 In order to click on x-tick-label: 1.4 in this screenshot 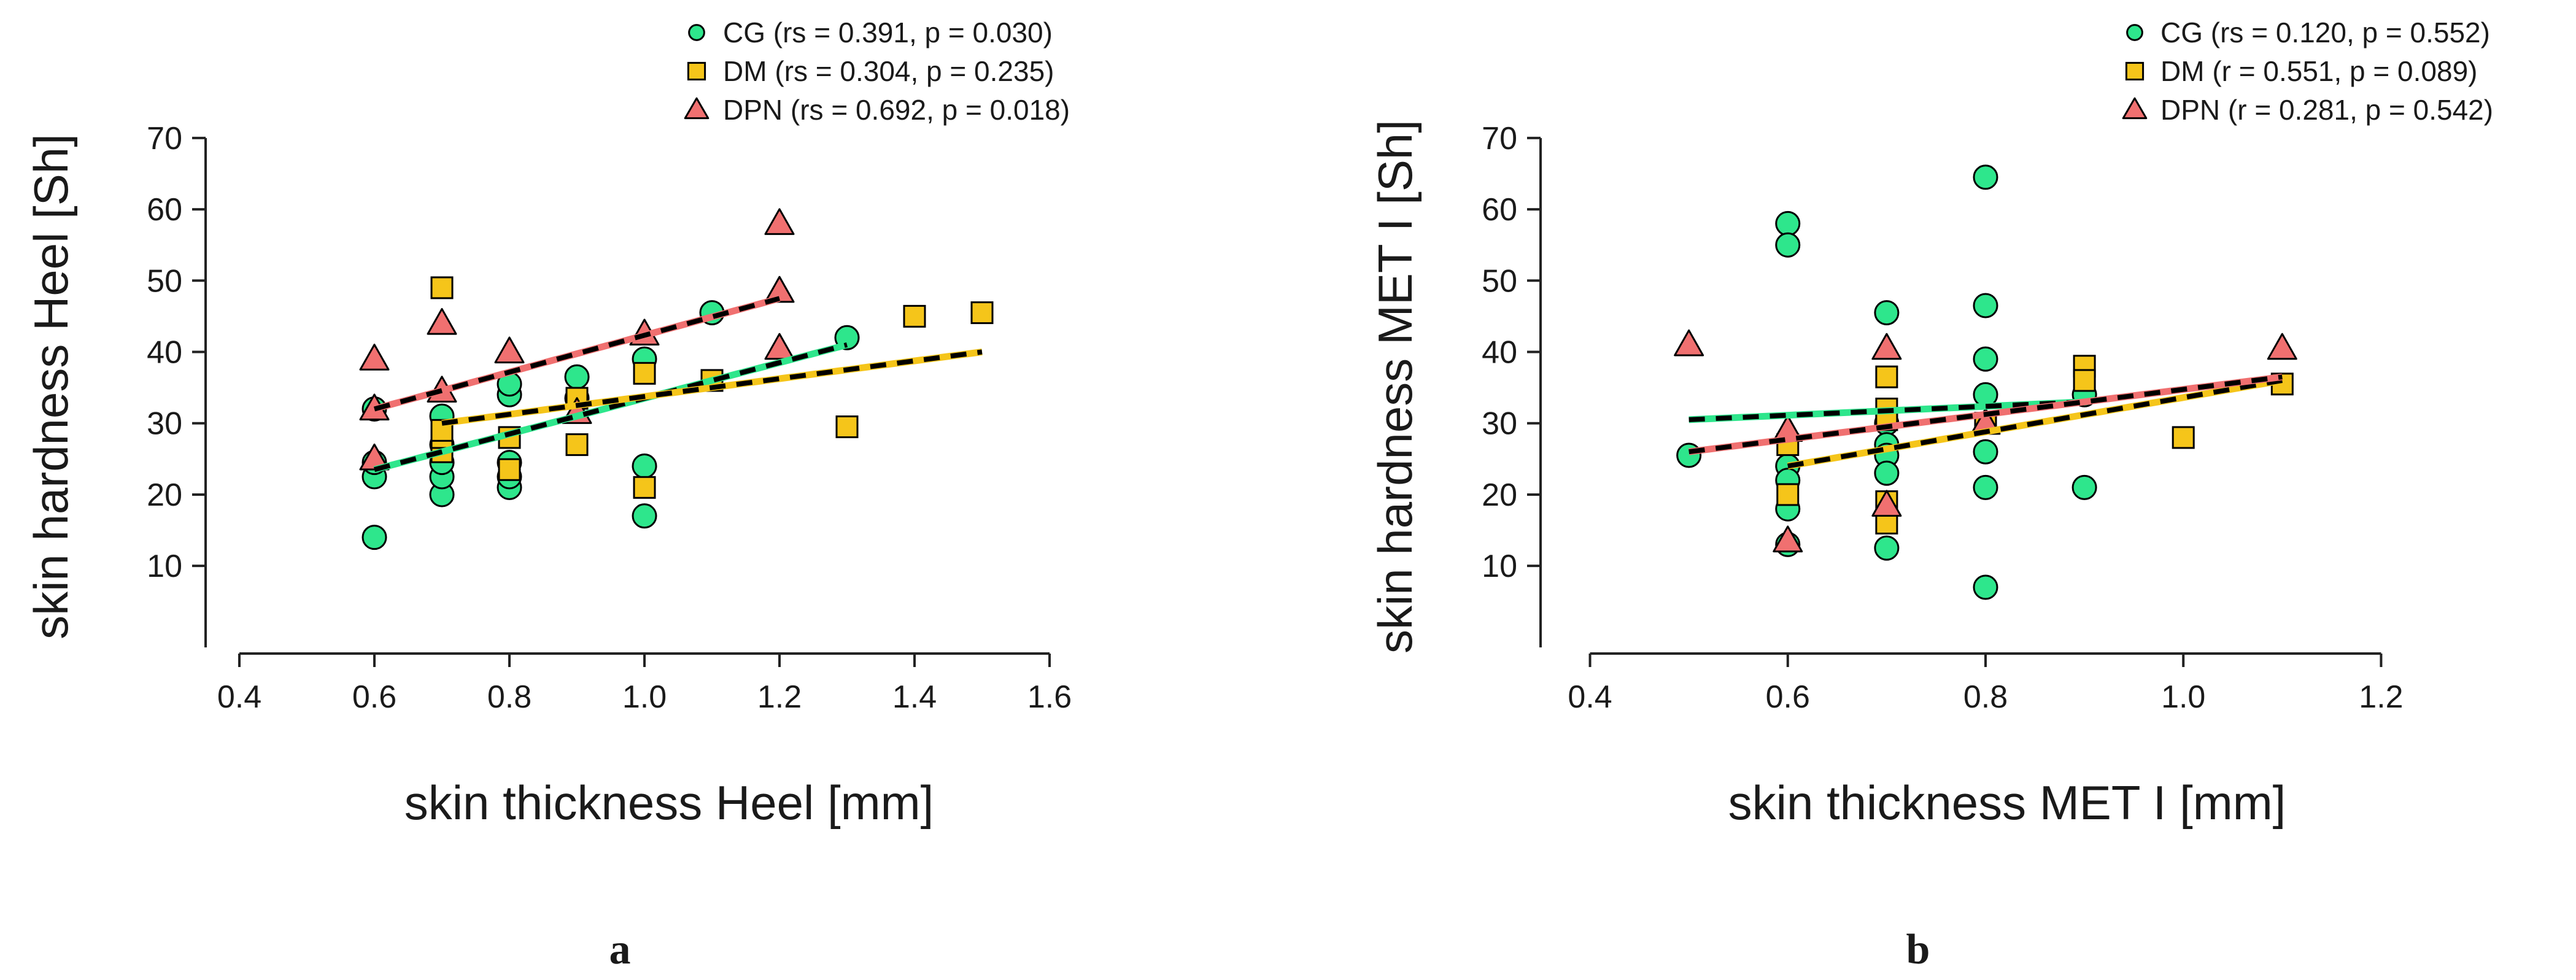, I will do `click(915, 697)`.